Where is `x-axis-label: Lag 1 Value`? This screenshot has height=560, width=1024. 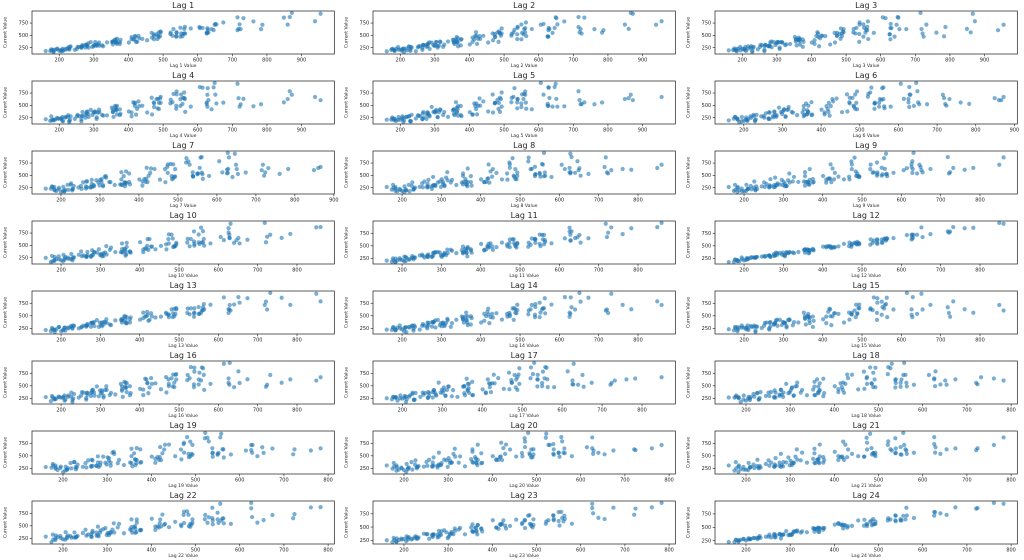
x-axis-label: Lag 1 Value is located at coordinates (183, 66).